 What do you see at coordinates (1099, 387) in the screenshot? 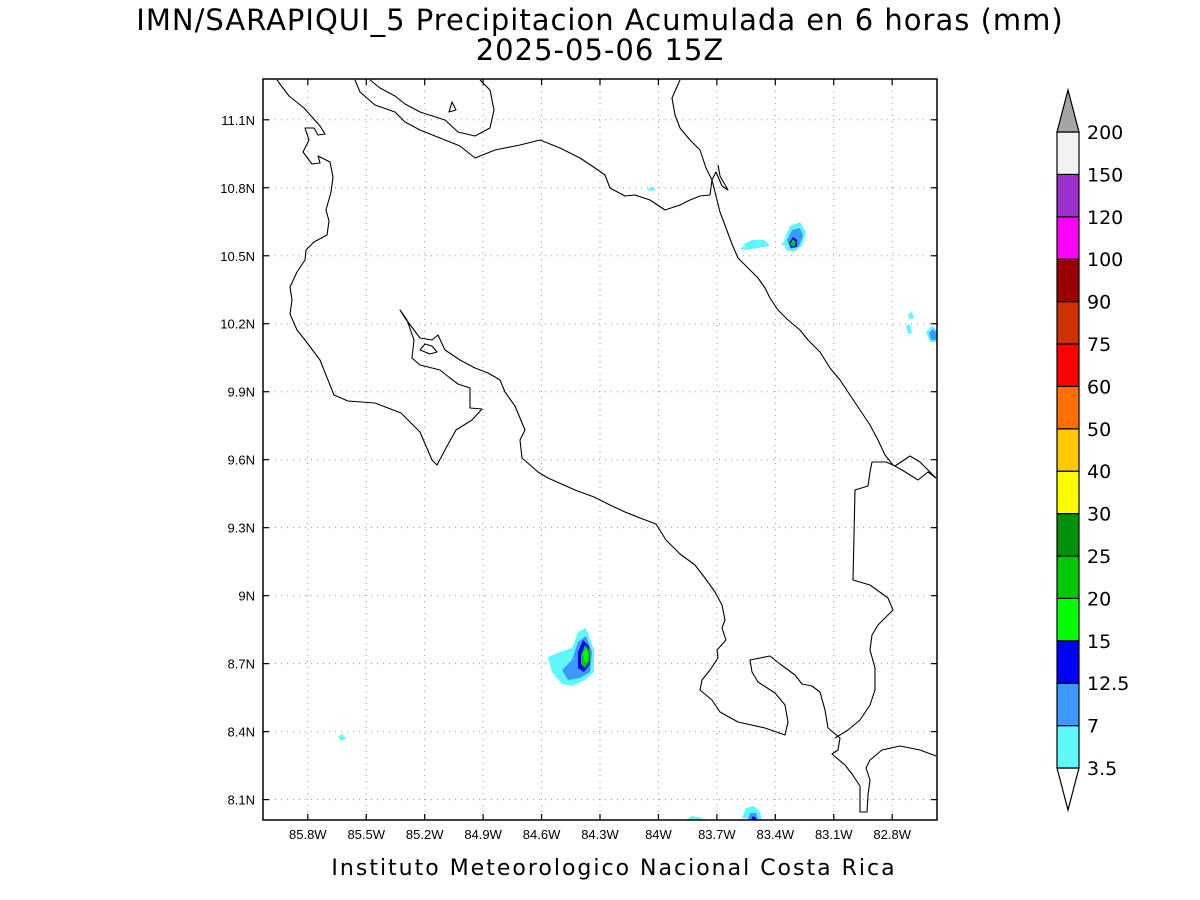
I see `colorbar-label: 60` at bounding box center [1099, 387].